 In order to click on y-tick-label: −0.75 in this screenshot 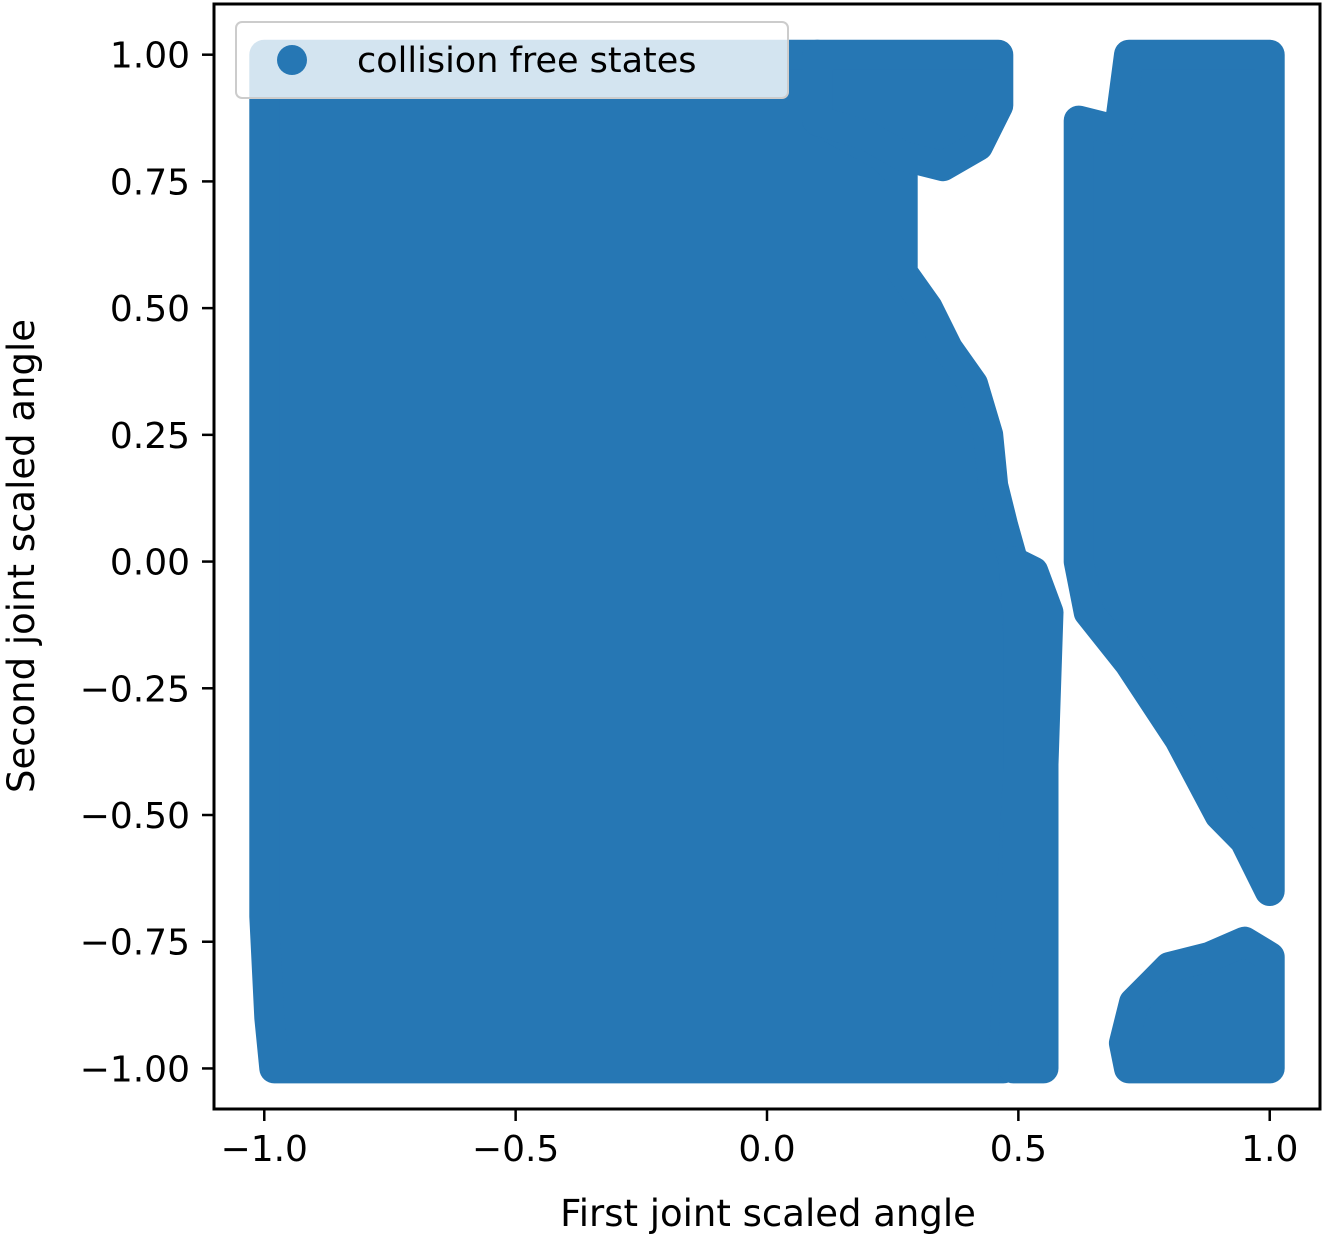, I will do `click(135, 943)`.